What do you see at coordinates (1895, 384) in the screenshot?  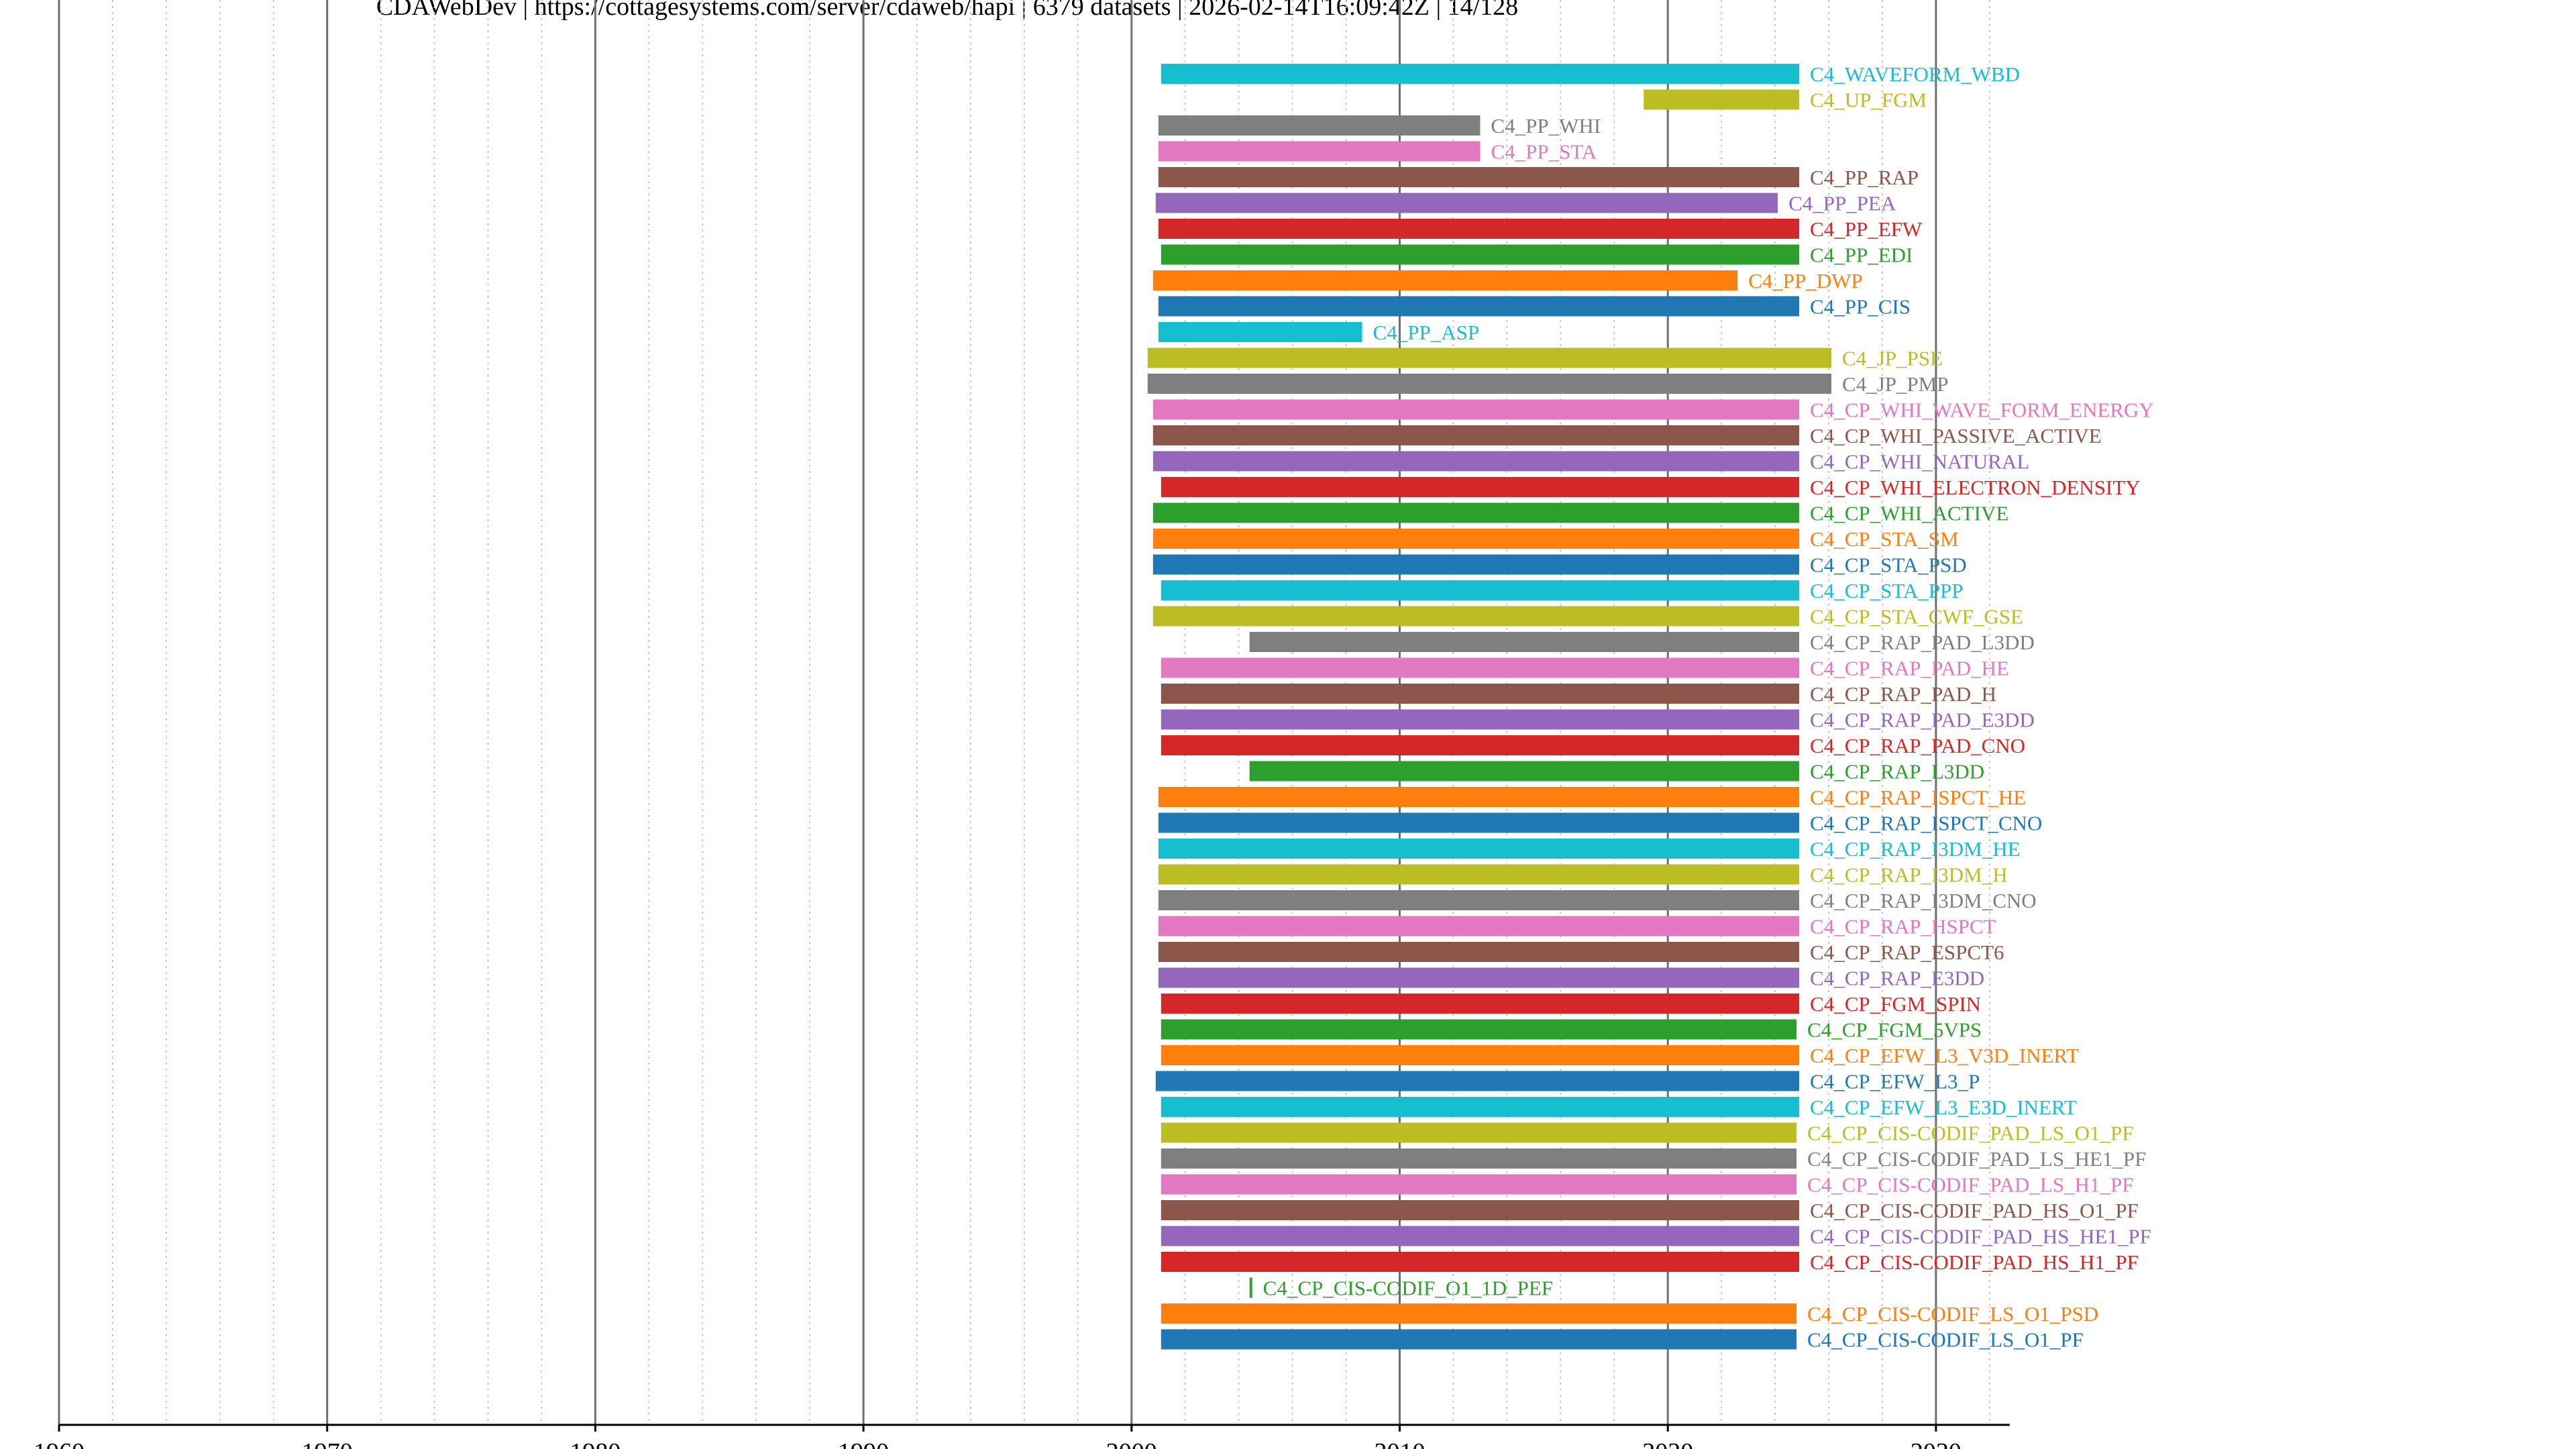 I see `dataset-label: C4_JP_PMP` at bounding box center [1895, 384].